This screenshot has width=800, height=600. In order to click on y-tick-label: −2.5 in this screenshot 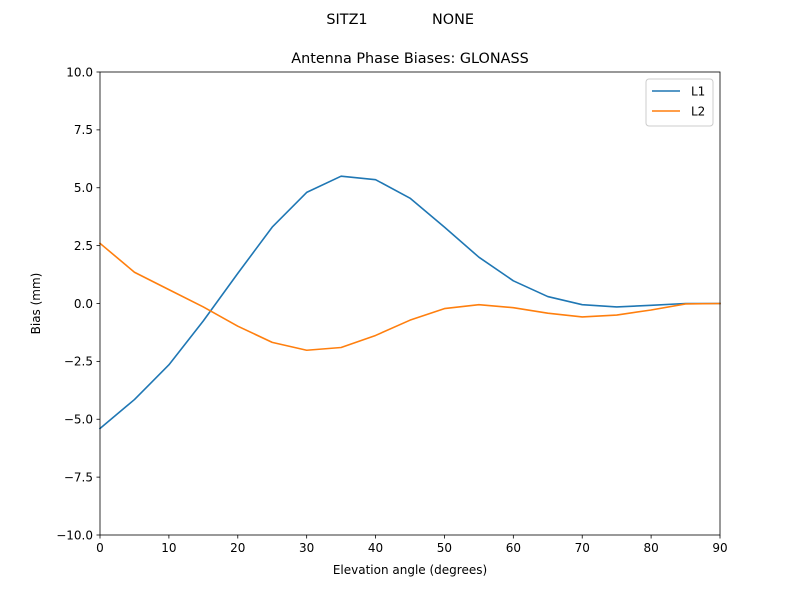, I will do `click(78, 362)`.